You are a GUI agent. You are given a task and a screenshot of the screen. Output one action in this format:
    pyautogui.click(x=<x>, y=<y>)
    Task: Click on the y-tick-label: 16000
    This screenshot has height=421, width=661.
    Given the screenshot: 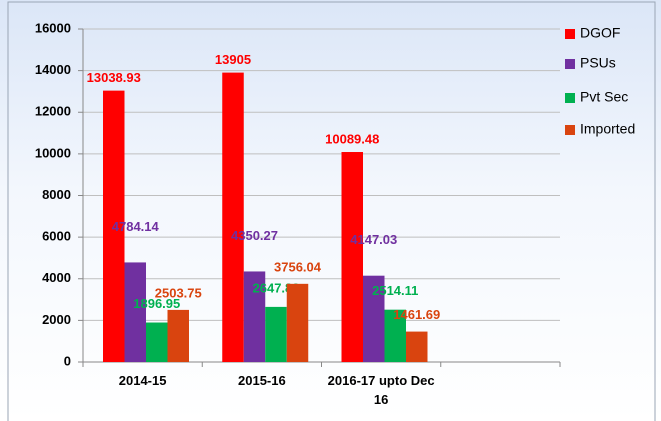 What is the action you would take?
    pyautogui.click(x=53, y=27)
    